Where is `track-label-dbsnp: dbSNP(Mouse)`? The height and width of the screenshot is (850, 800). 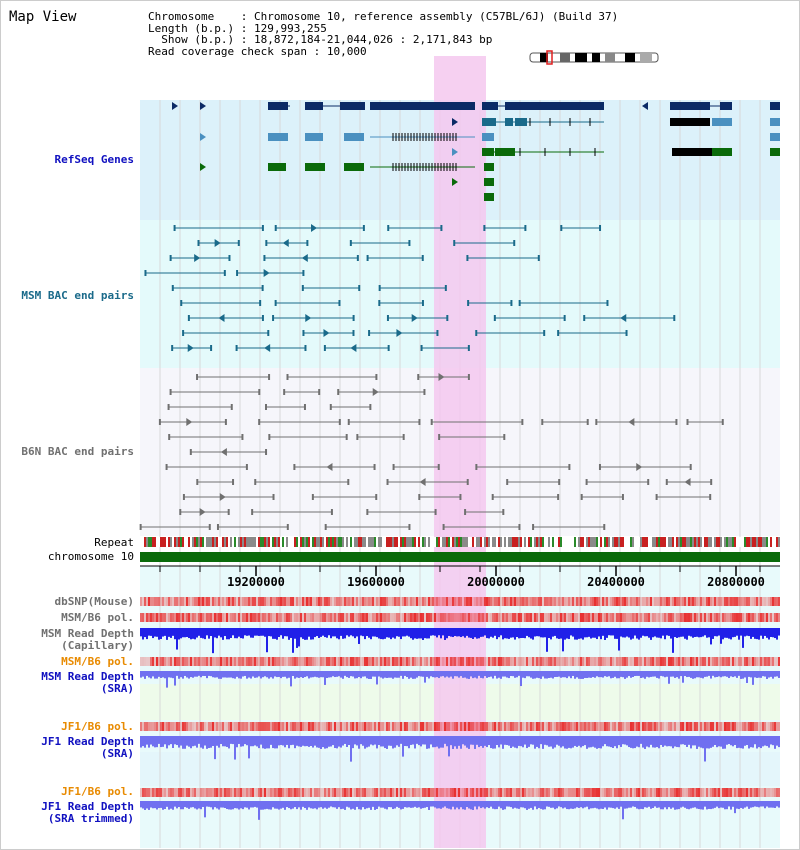
track-label-dbsnp: dbSNP(Mouse) is located at coordinates (94, 601).